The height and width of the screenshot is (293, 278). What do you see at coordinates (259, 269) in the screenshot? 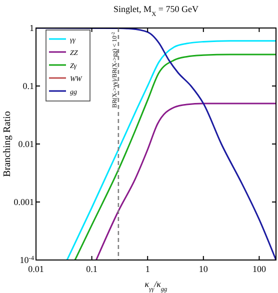
I see `x-tick-label: 100` at bounding box center [259, 269].